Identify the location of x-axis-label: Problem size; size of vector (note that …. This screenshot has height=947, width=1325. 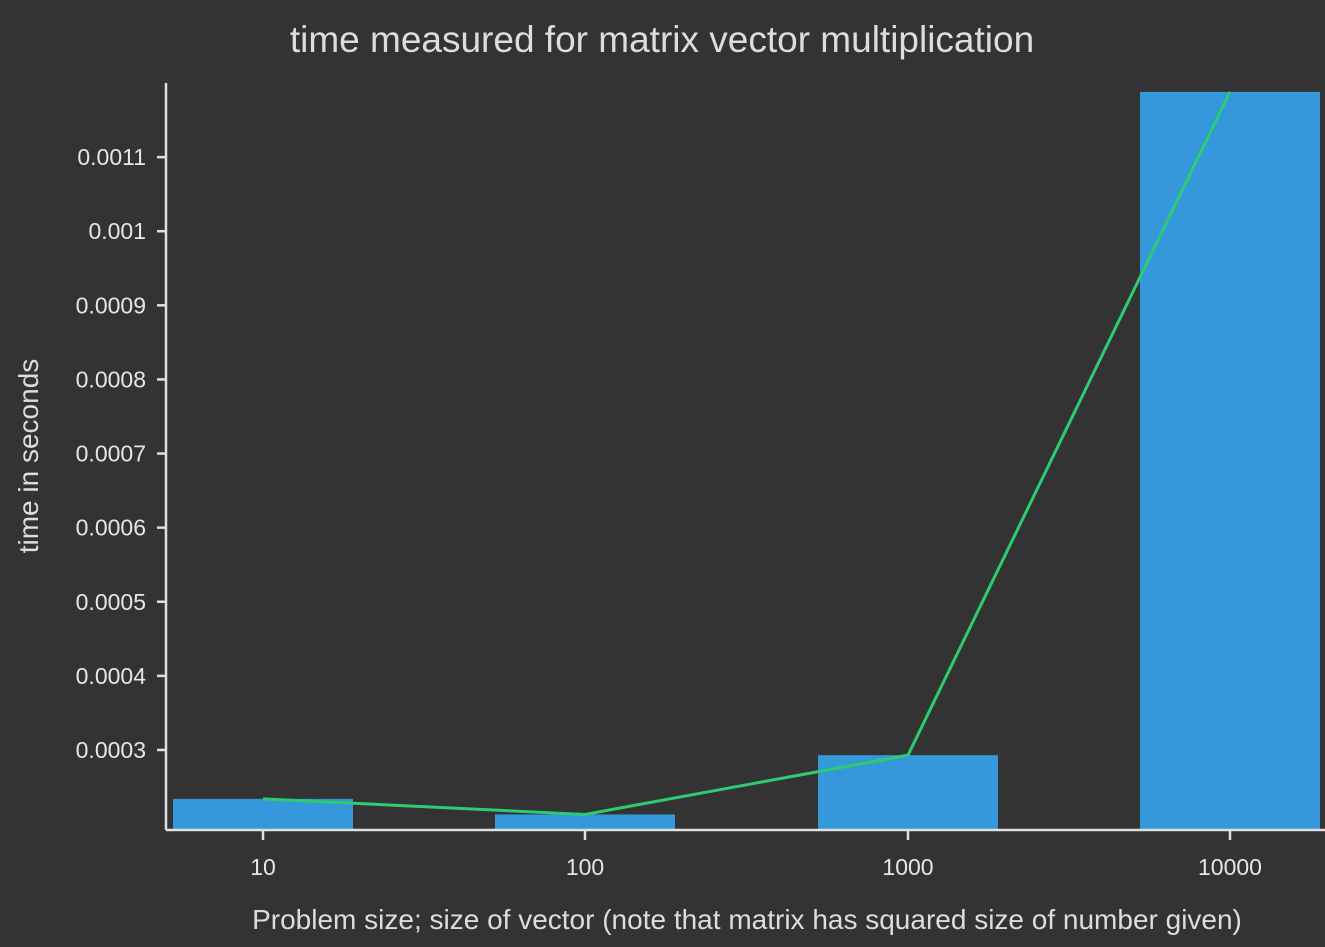
(747, 919).